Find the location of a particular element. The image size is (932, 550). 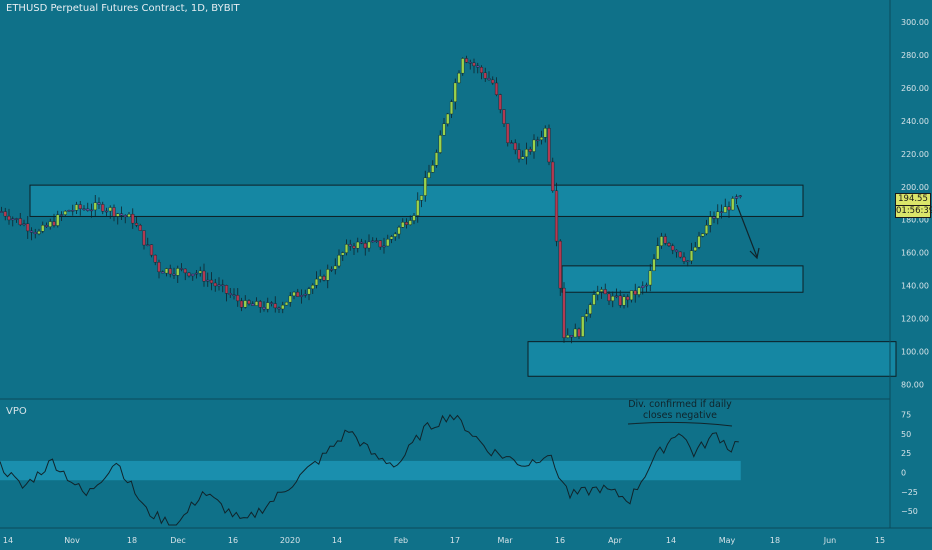

vpo-band is located at coordinates (370, 470).